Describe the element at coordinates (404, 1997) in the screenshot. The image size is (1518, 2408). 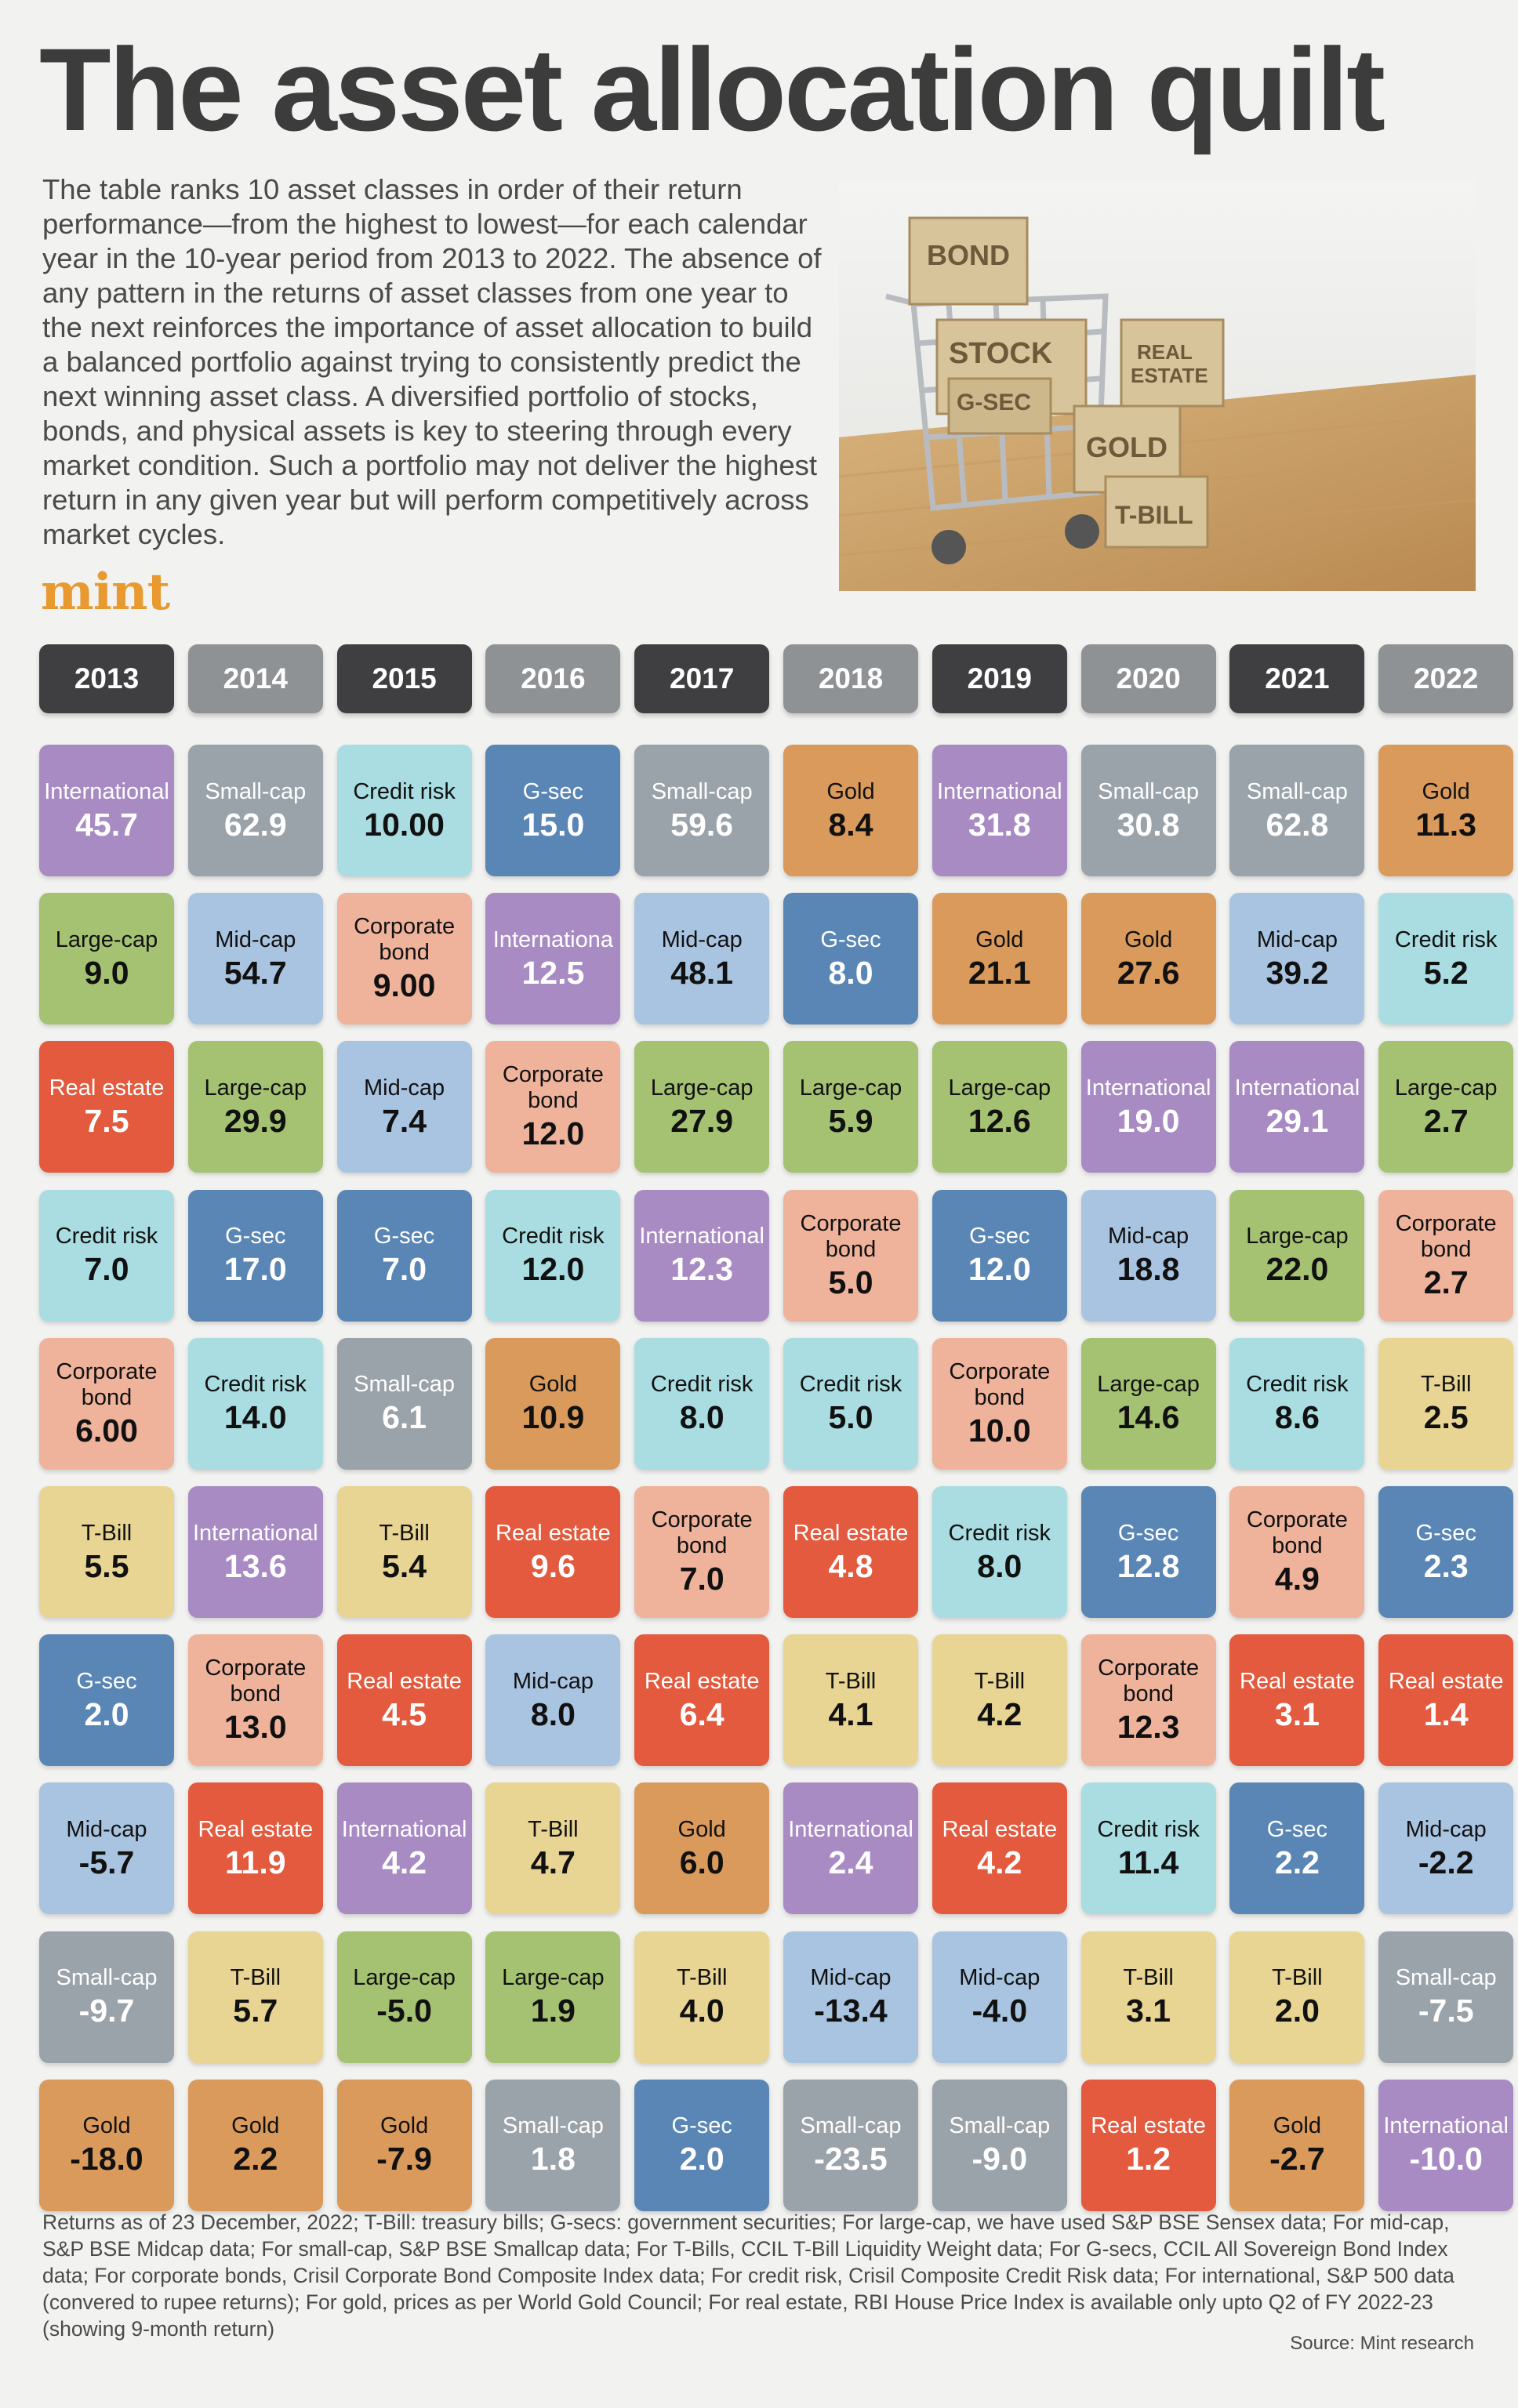
I see `quilt-cell: Large-cap -5.0` at that location.